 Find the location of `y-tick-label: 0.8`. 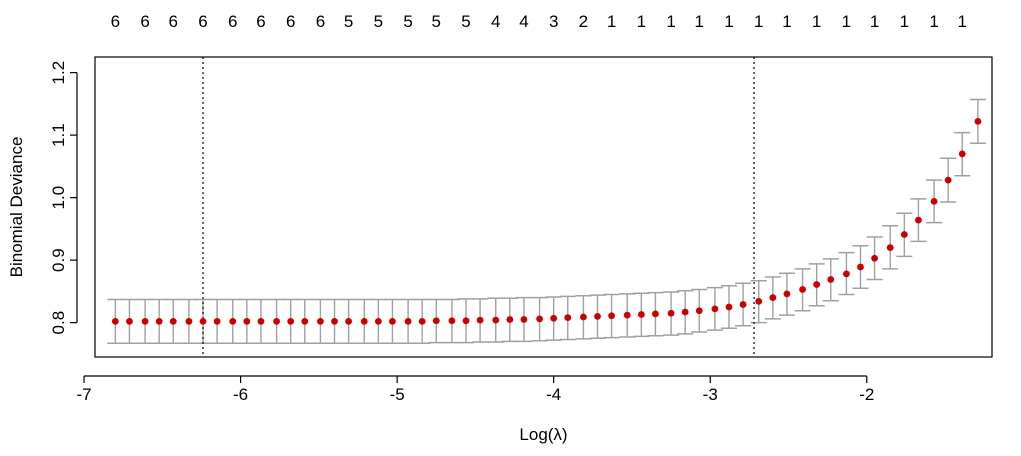

y-tick-label: 0.8 is located at coordinates (58, 323).